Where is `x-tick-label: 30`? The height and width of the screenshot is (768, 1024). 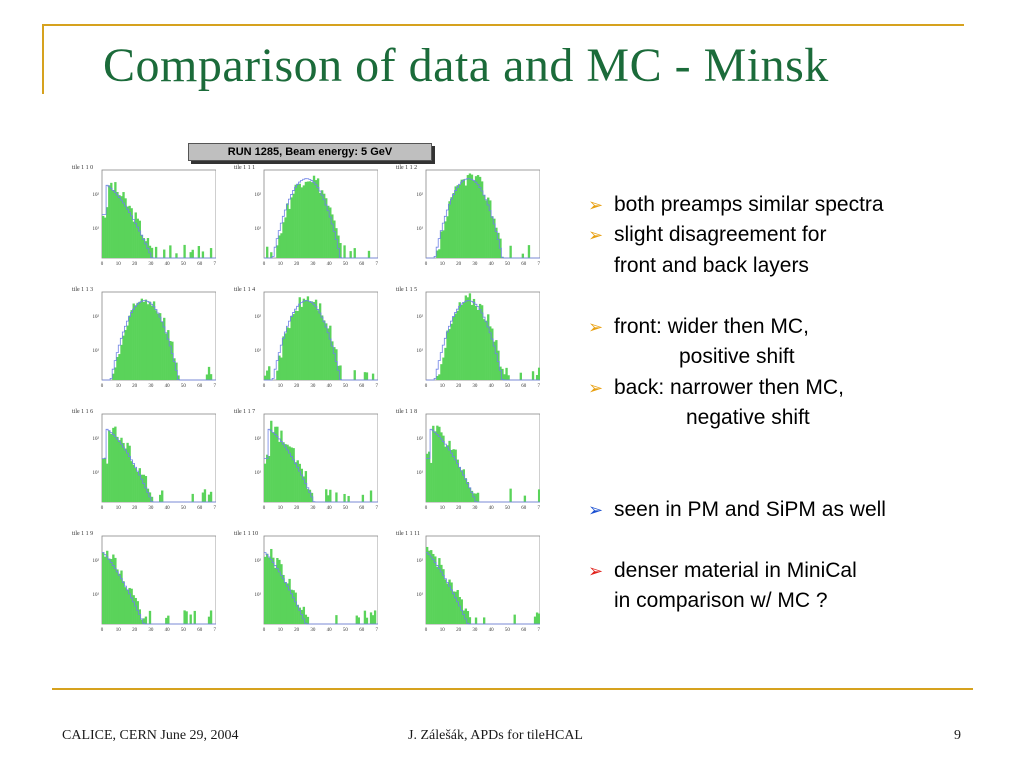
x-tick-label: 30 is located at coordinates (151, 508).